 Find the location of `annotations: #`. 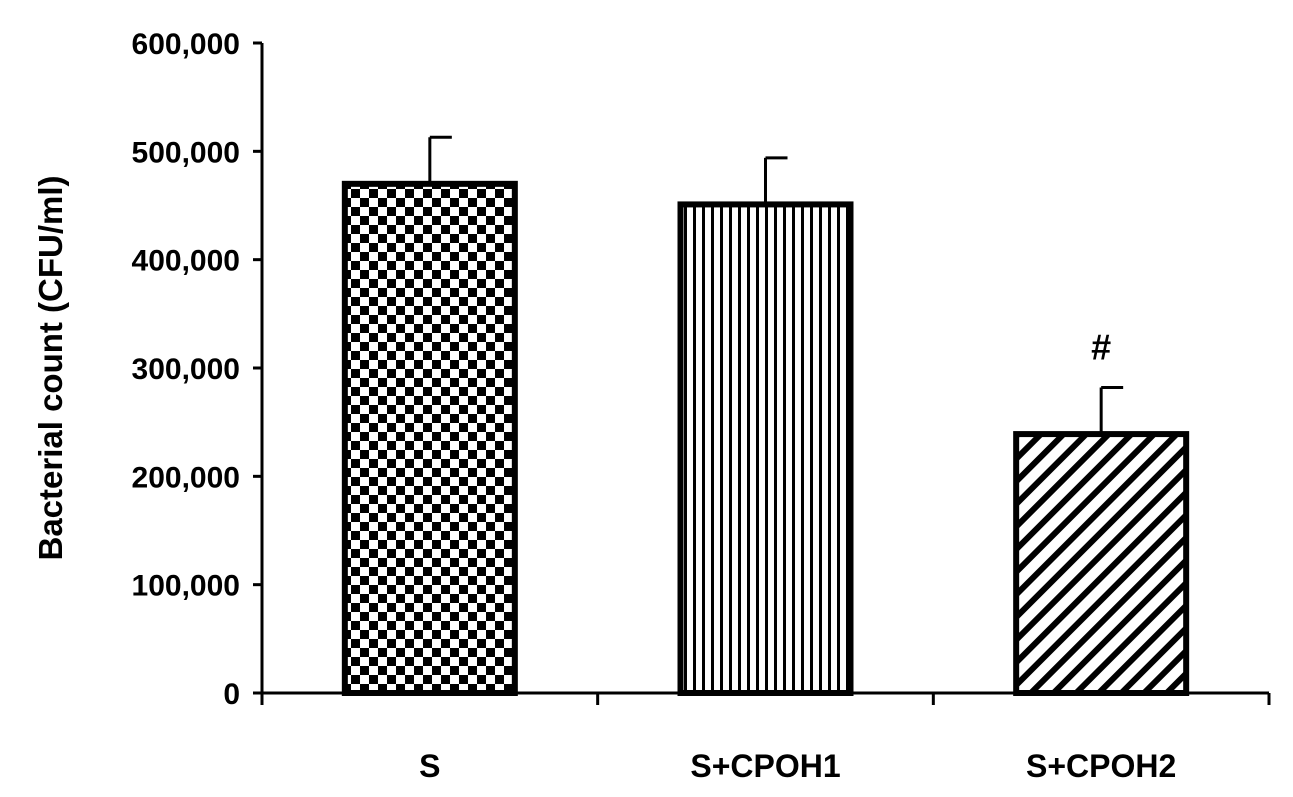

annotations: # is located at coordinates (1101, 347).